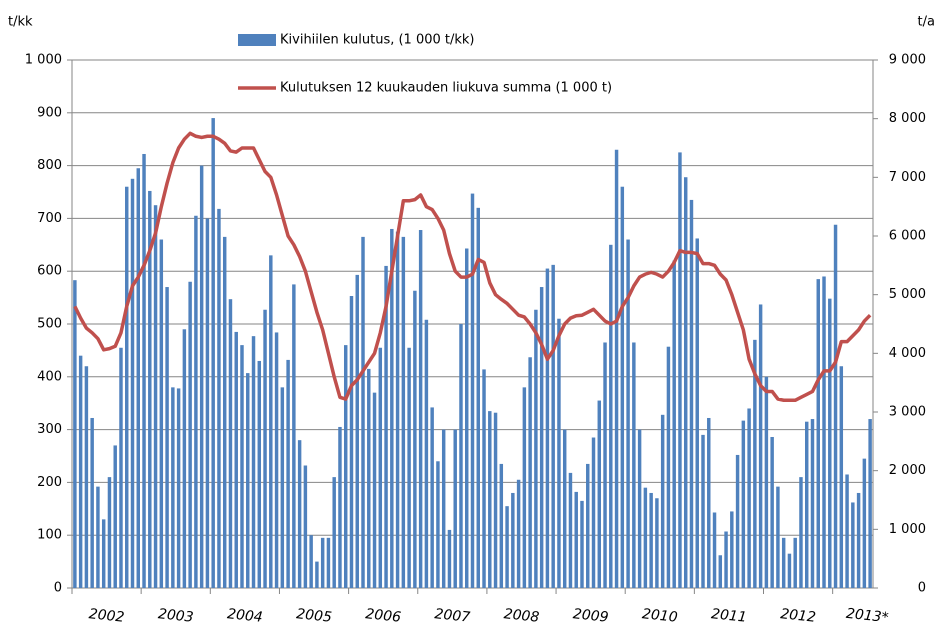 The image size is (942, 635). What do you see at coordinates (49, 271) in the screenshot?
I see `y-tick-label: 600` at bounding box center [49, 271].